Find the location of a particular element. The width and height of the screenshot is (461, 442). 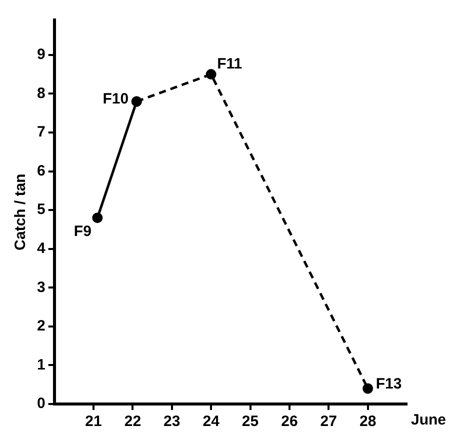

y-tick-label: 6 is located at coordinates (41, 171).